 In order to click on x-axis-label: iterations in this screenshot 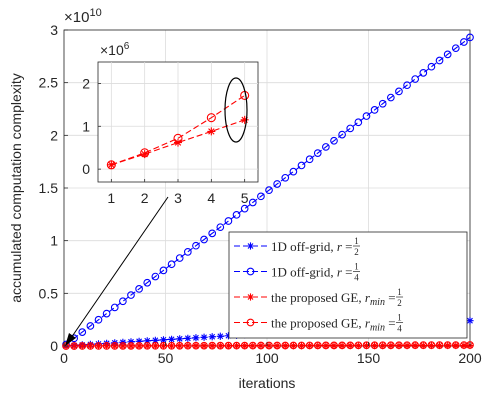, I will do `click(267, 383)`.